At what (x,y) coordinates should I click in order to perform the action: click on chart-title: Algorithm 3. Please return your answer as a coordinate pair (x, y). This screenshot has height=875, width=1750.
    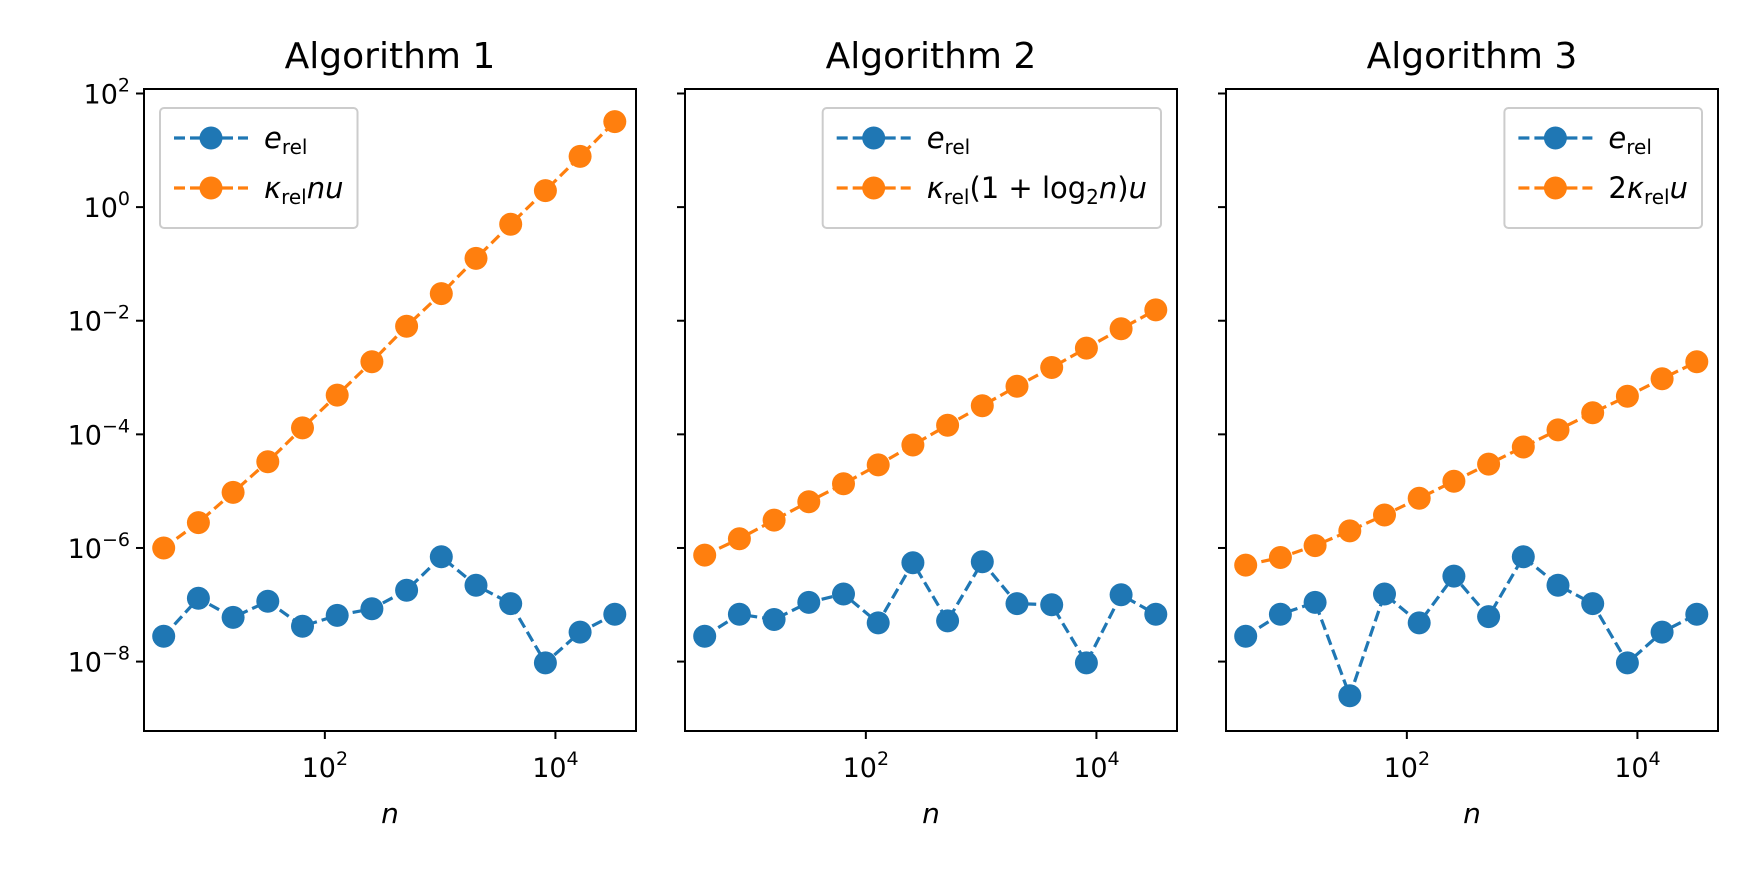
    Looking at the image, I should click on (1472, 56).